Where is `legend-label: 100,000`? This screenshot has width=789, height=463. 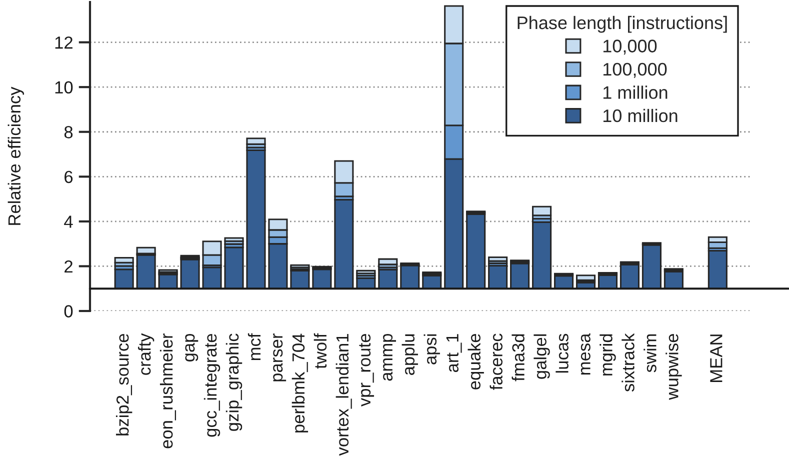
legend-label: 100,000 is located at coordinates (635, 70).